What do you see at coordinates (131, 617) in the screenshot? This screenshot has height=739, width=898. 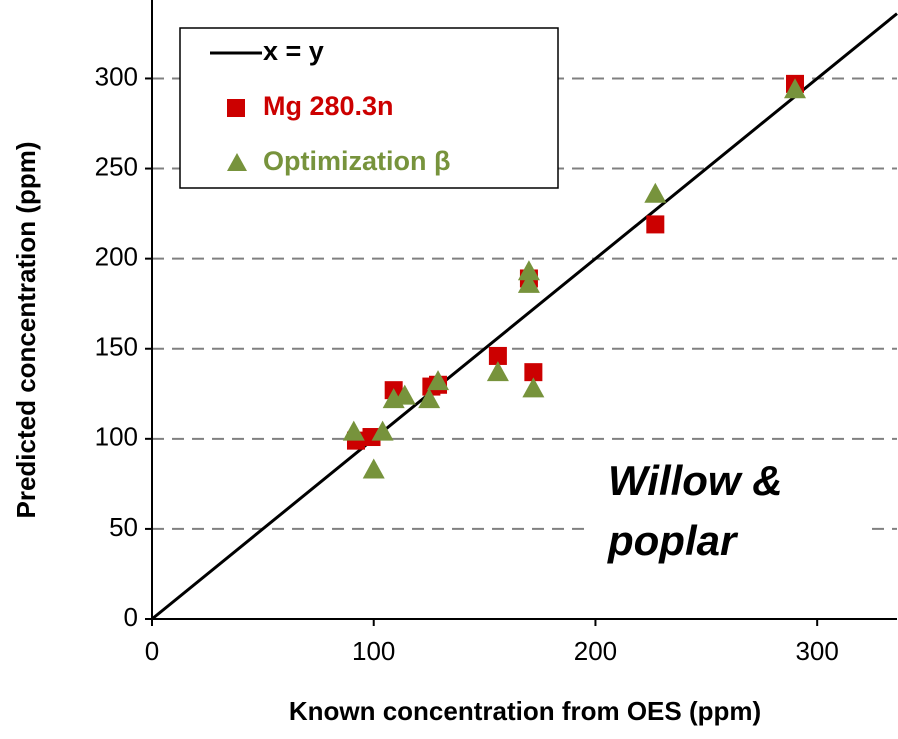 I see `y-tick-label: 0` at bounding box center [131, 617].